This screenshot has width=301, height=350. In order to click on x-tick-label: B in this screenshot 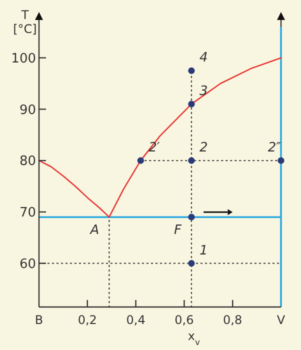, I will do `click(39, 320)`.